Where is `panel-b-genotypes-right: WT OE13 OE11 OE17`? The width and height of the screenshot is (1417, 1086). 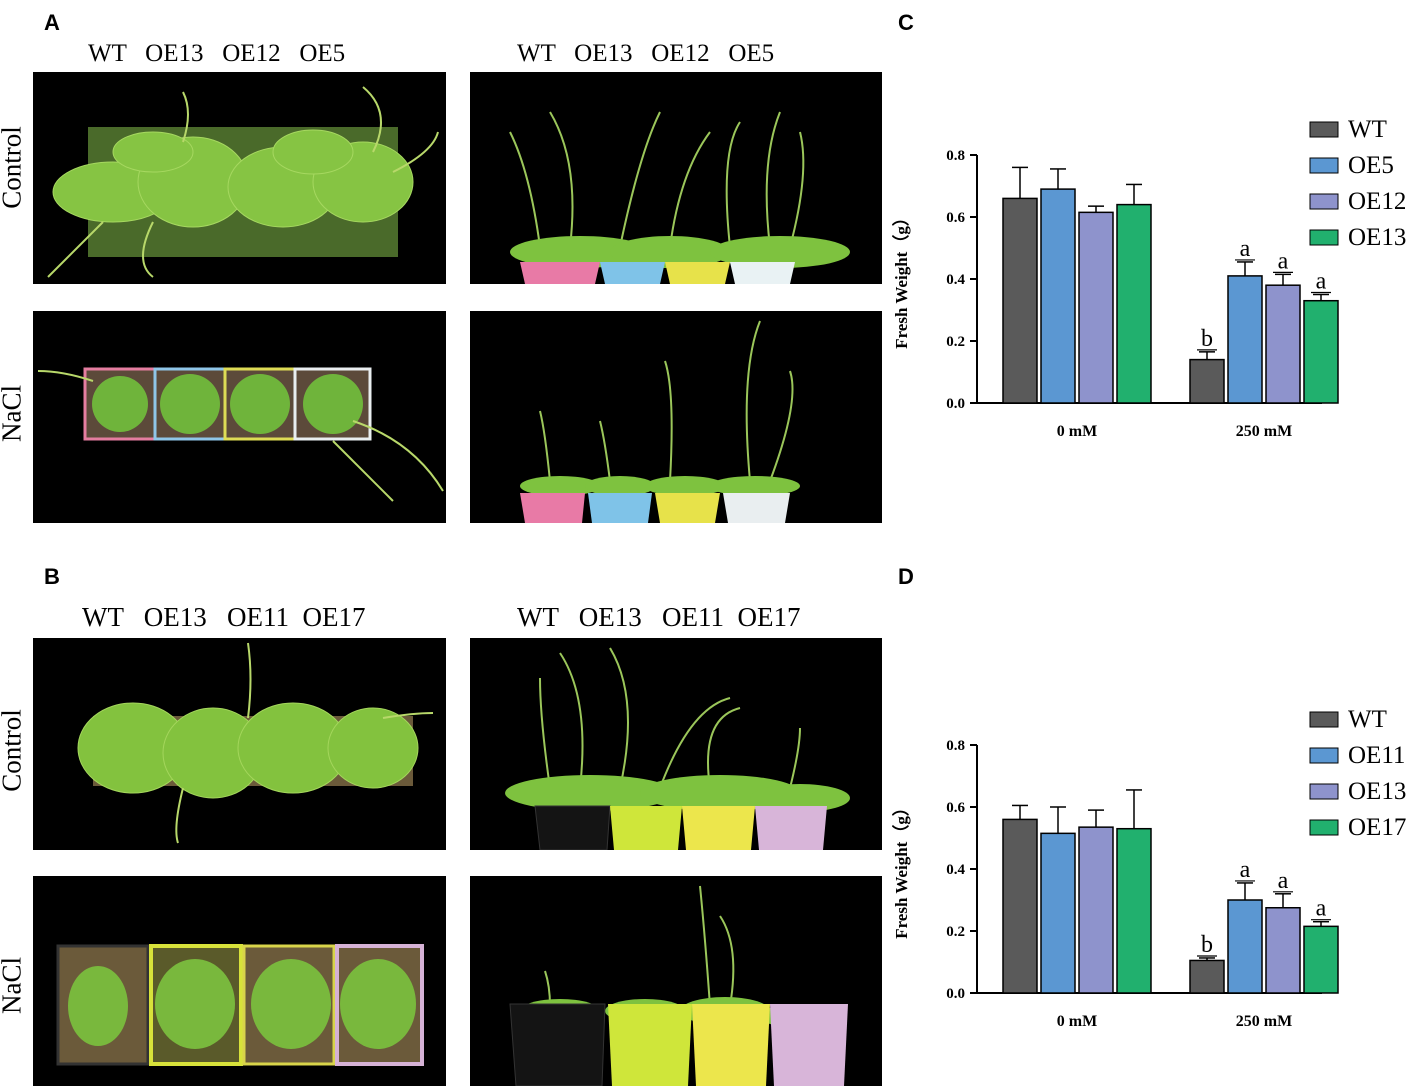 panel-b-genotypes-right: WT OE13 OE11 OE17 is located at coordinates (659, 617).